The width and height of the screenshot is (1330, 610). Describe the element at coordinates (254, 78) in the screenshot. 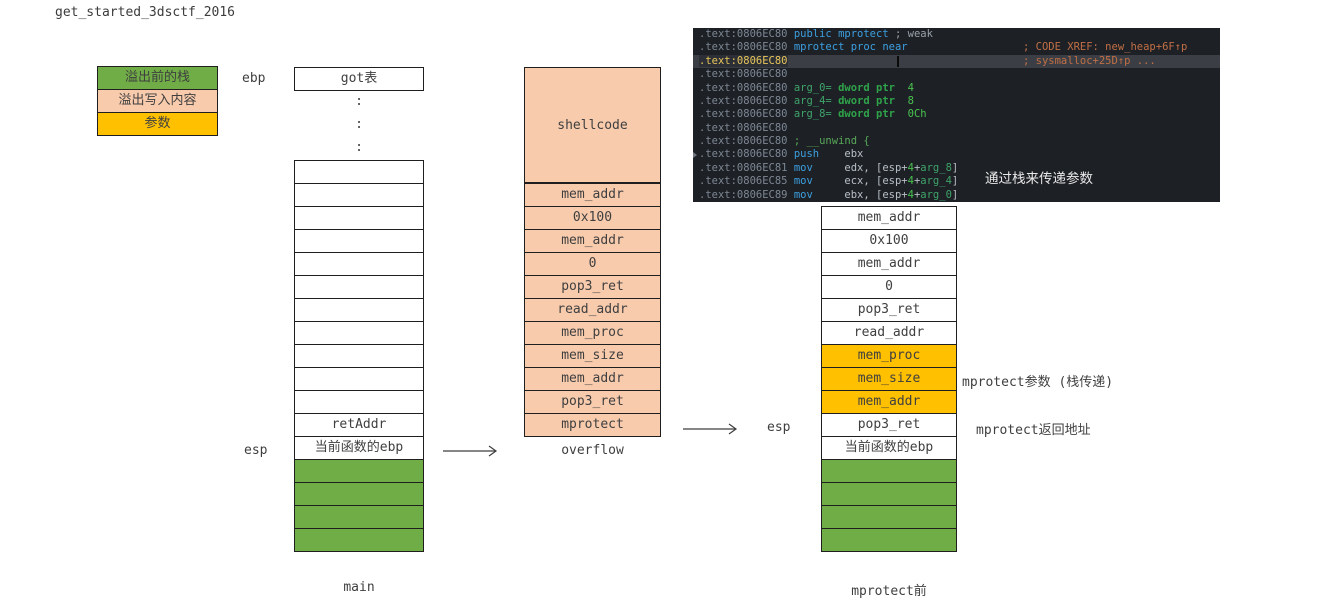

I see `ebp-label: ebp` at that location.